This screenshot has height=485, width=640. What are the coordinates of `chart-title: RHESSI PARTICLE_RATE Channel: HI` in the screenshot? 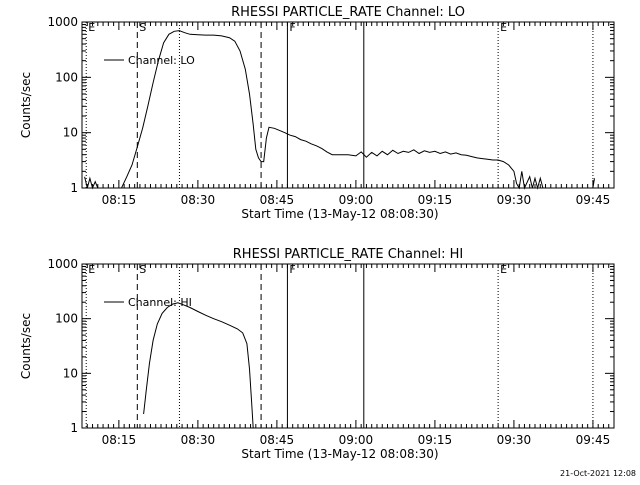 It's located at (348, 254).